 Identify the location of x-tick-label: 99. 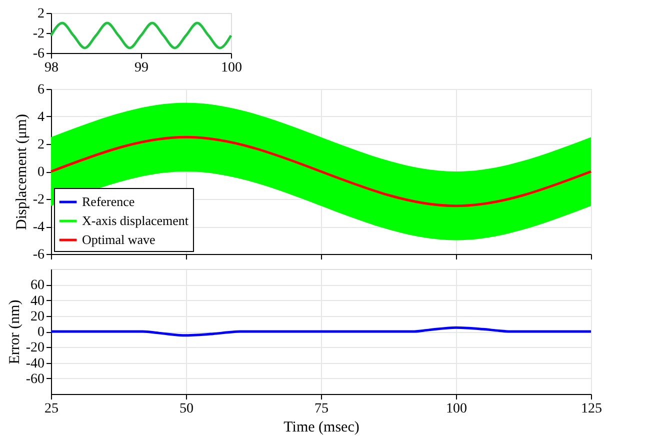
(141, 68).